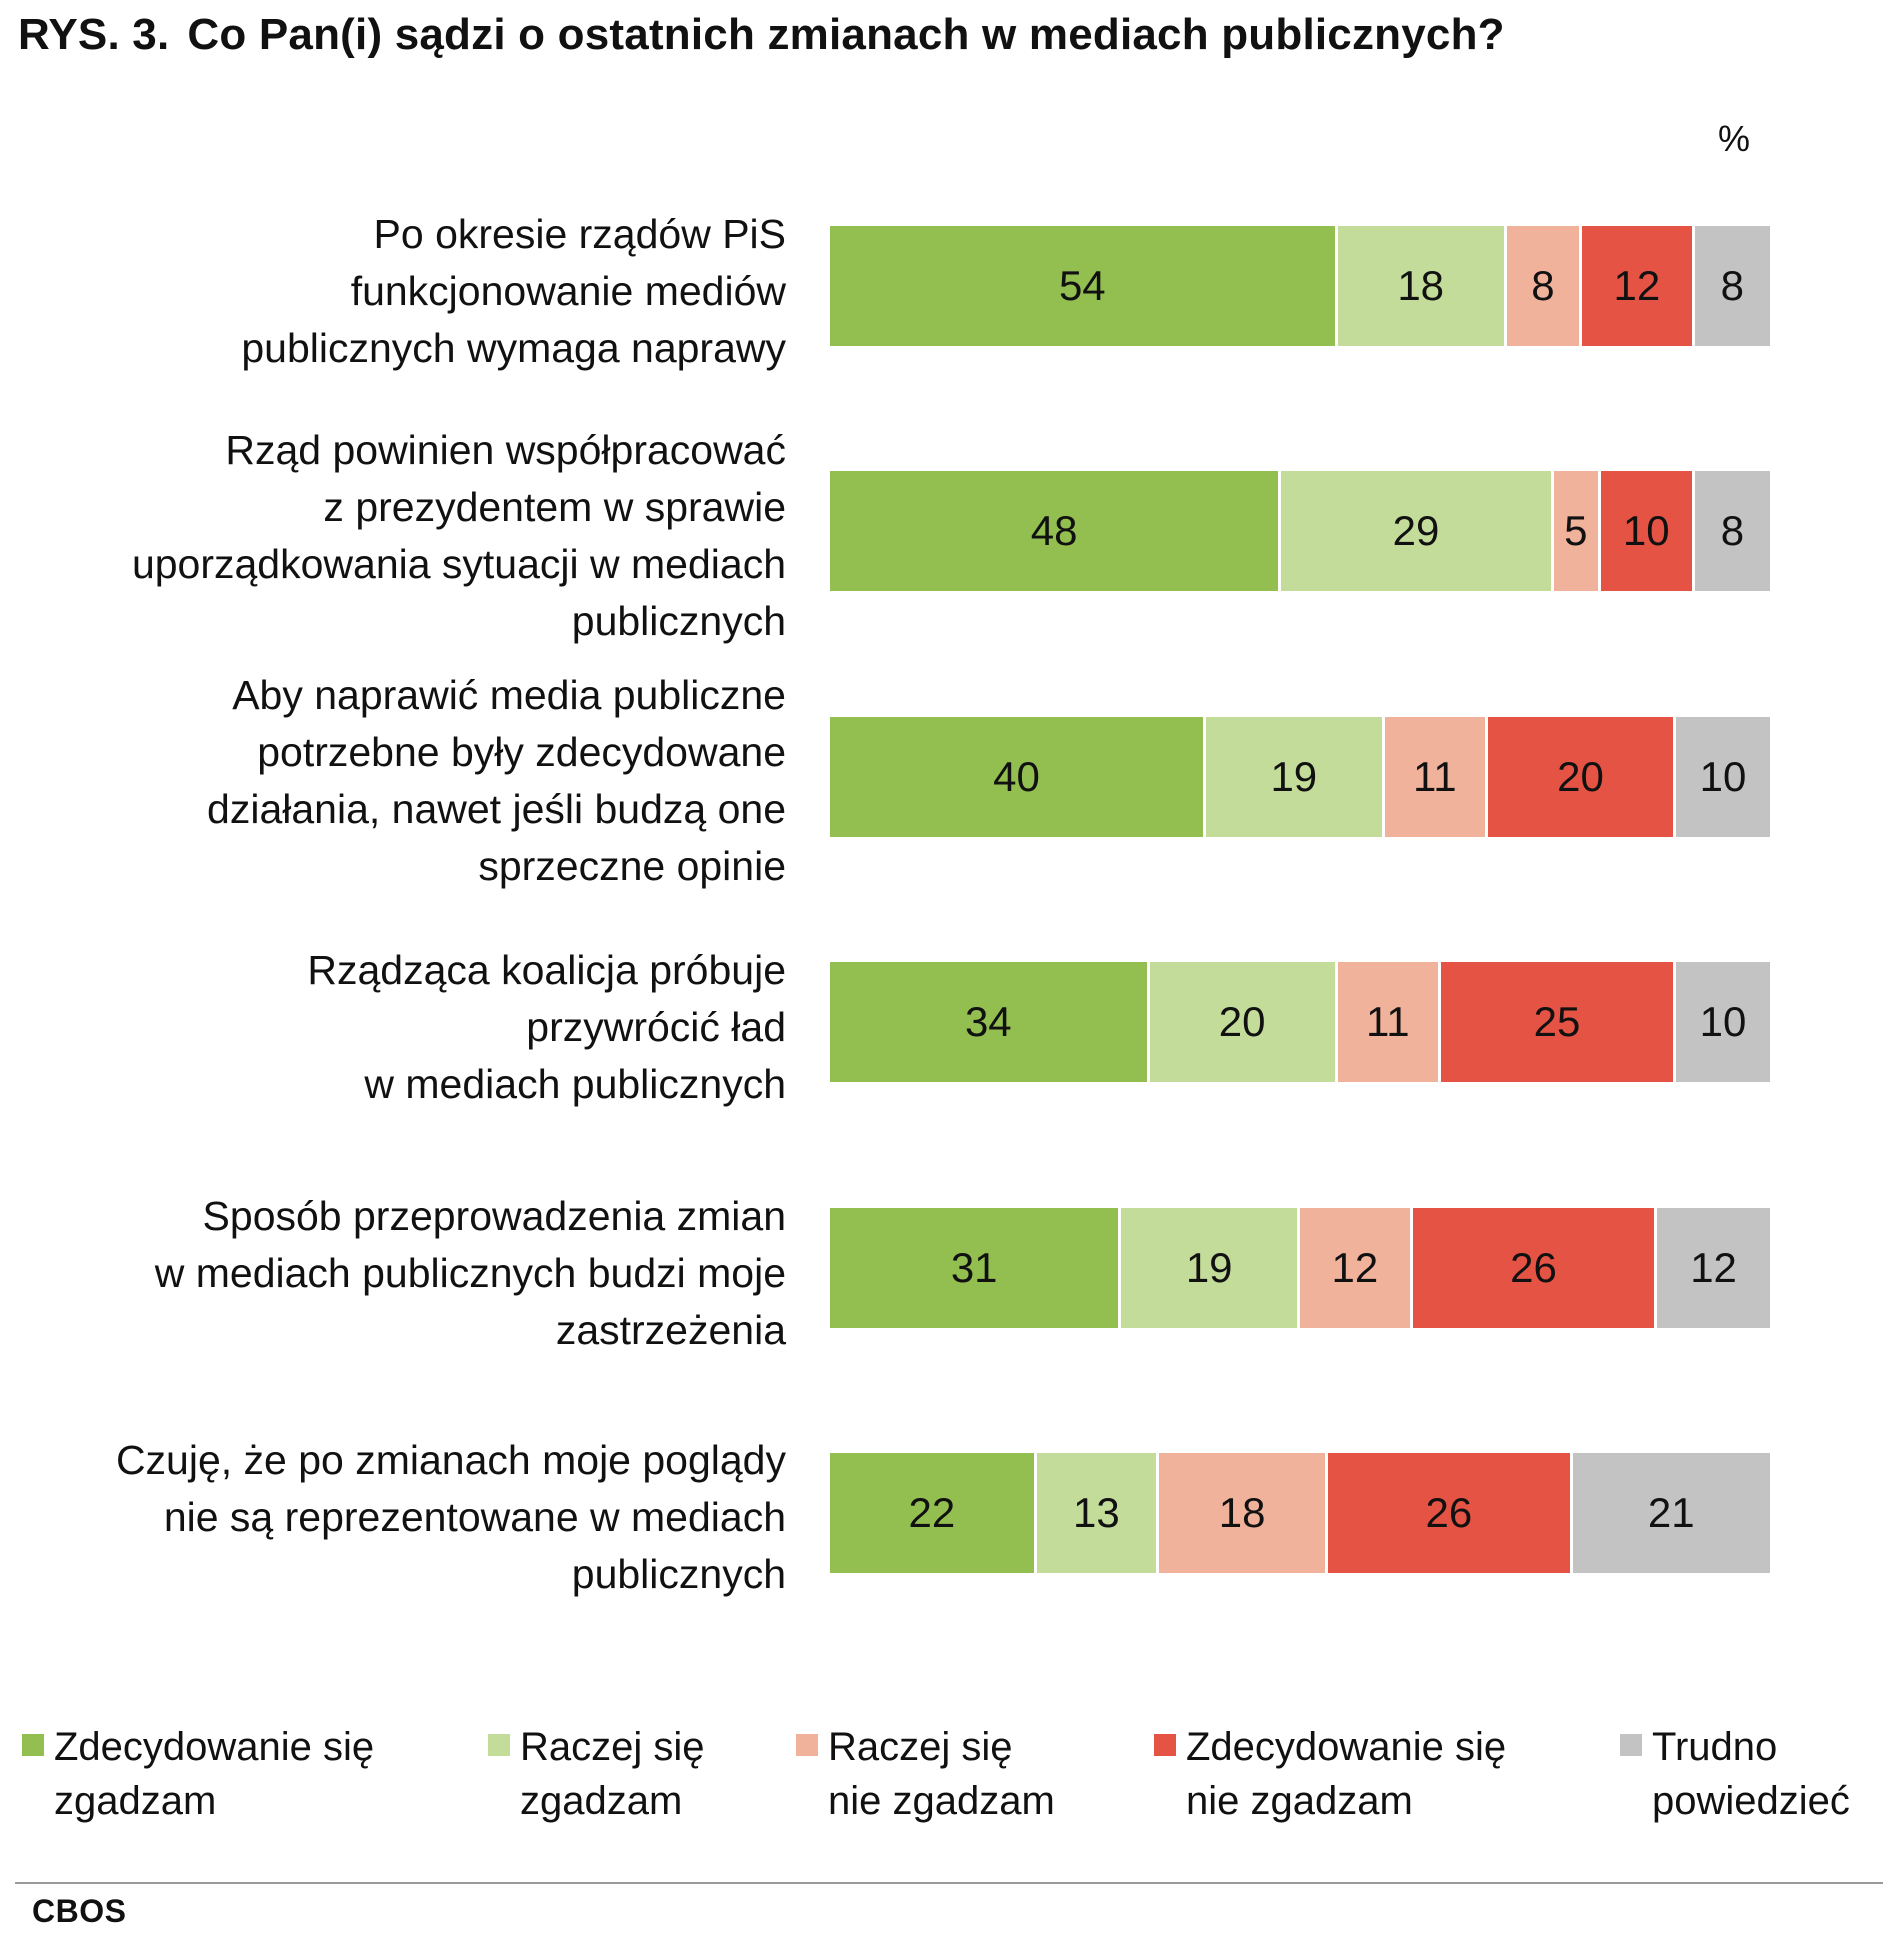 The width and height of the screenshot is (1890, 1934). Describe the element at coordinates (214, 1774) in the screenshot. I see `legend-label: Zdecydowanie się zgadzam` at that location.